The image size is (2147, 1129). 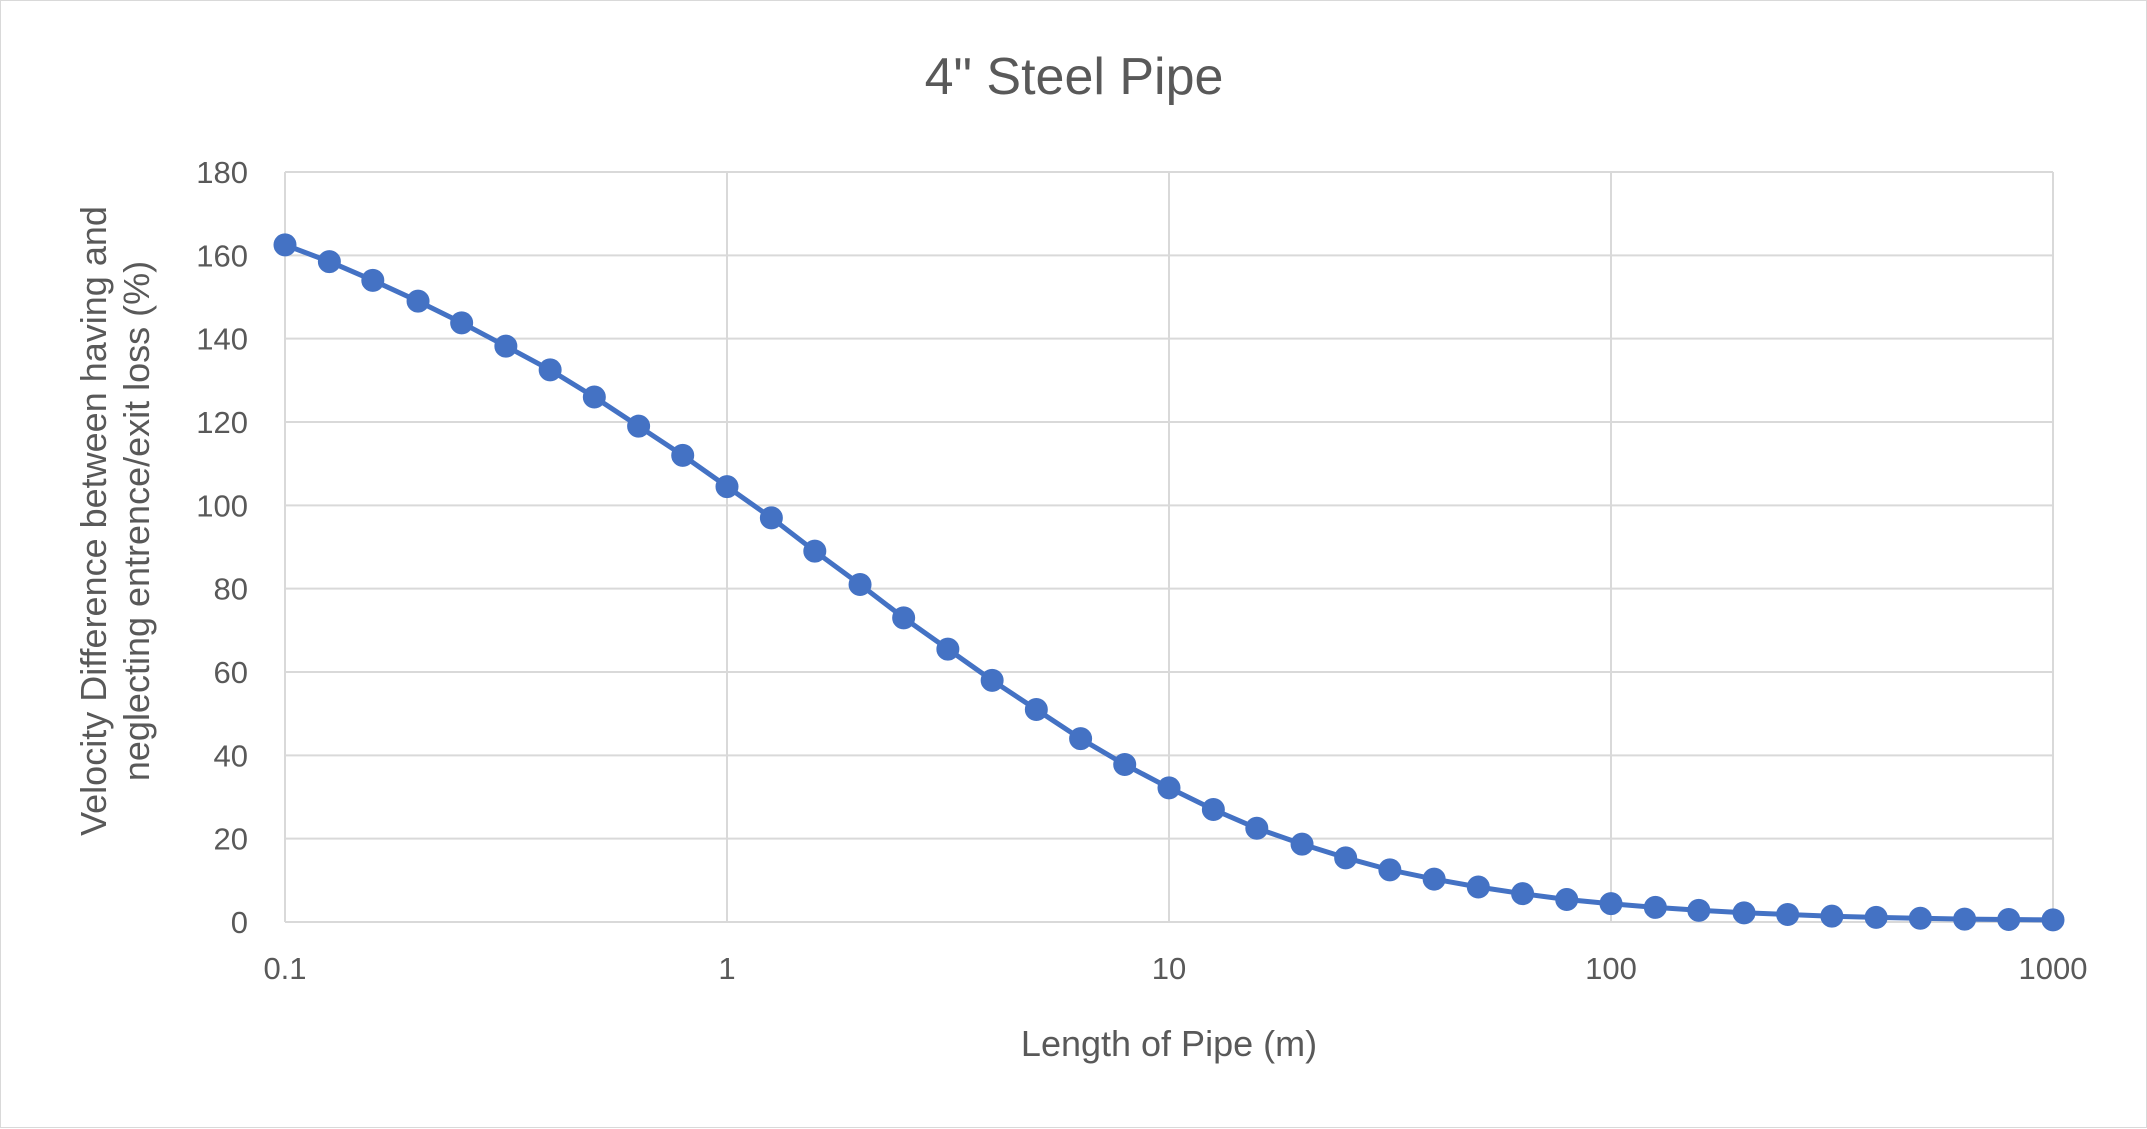 I want to click on y-tick-label: 180, so click(x=222, y=172).